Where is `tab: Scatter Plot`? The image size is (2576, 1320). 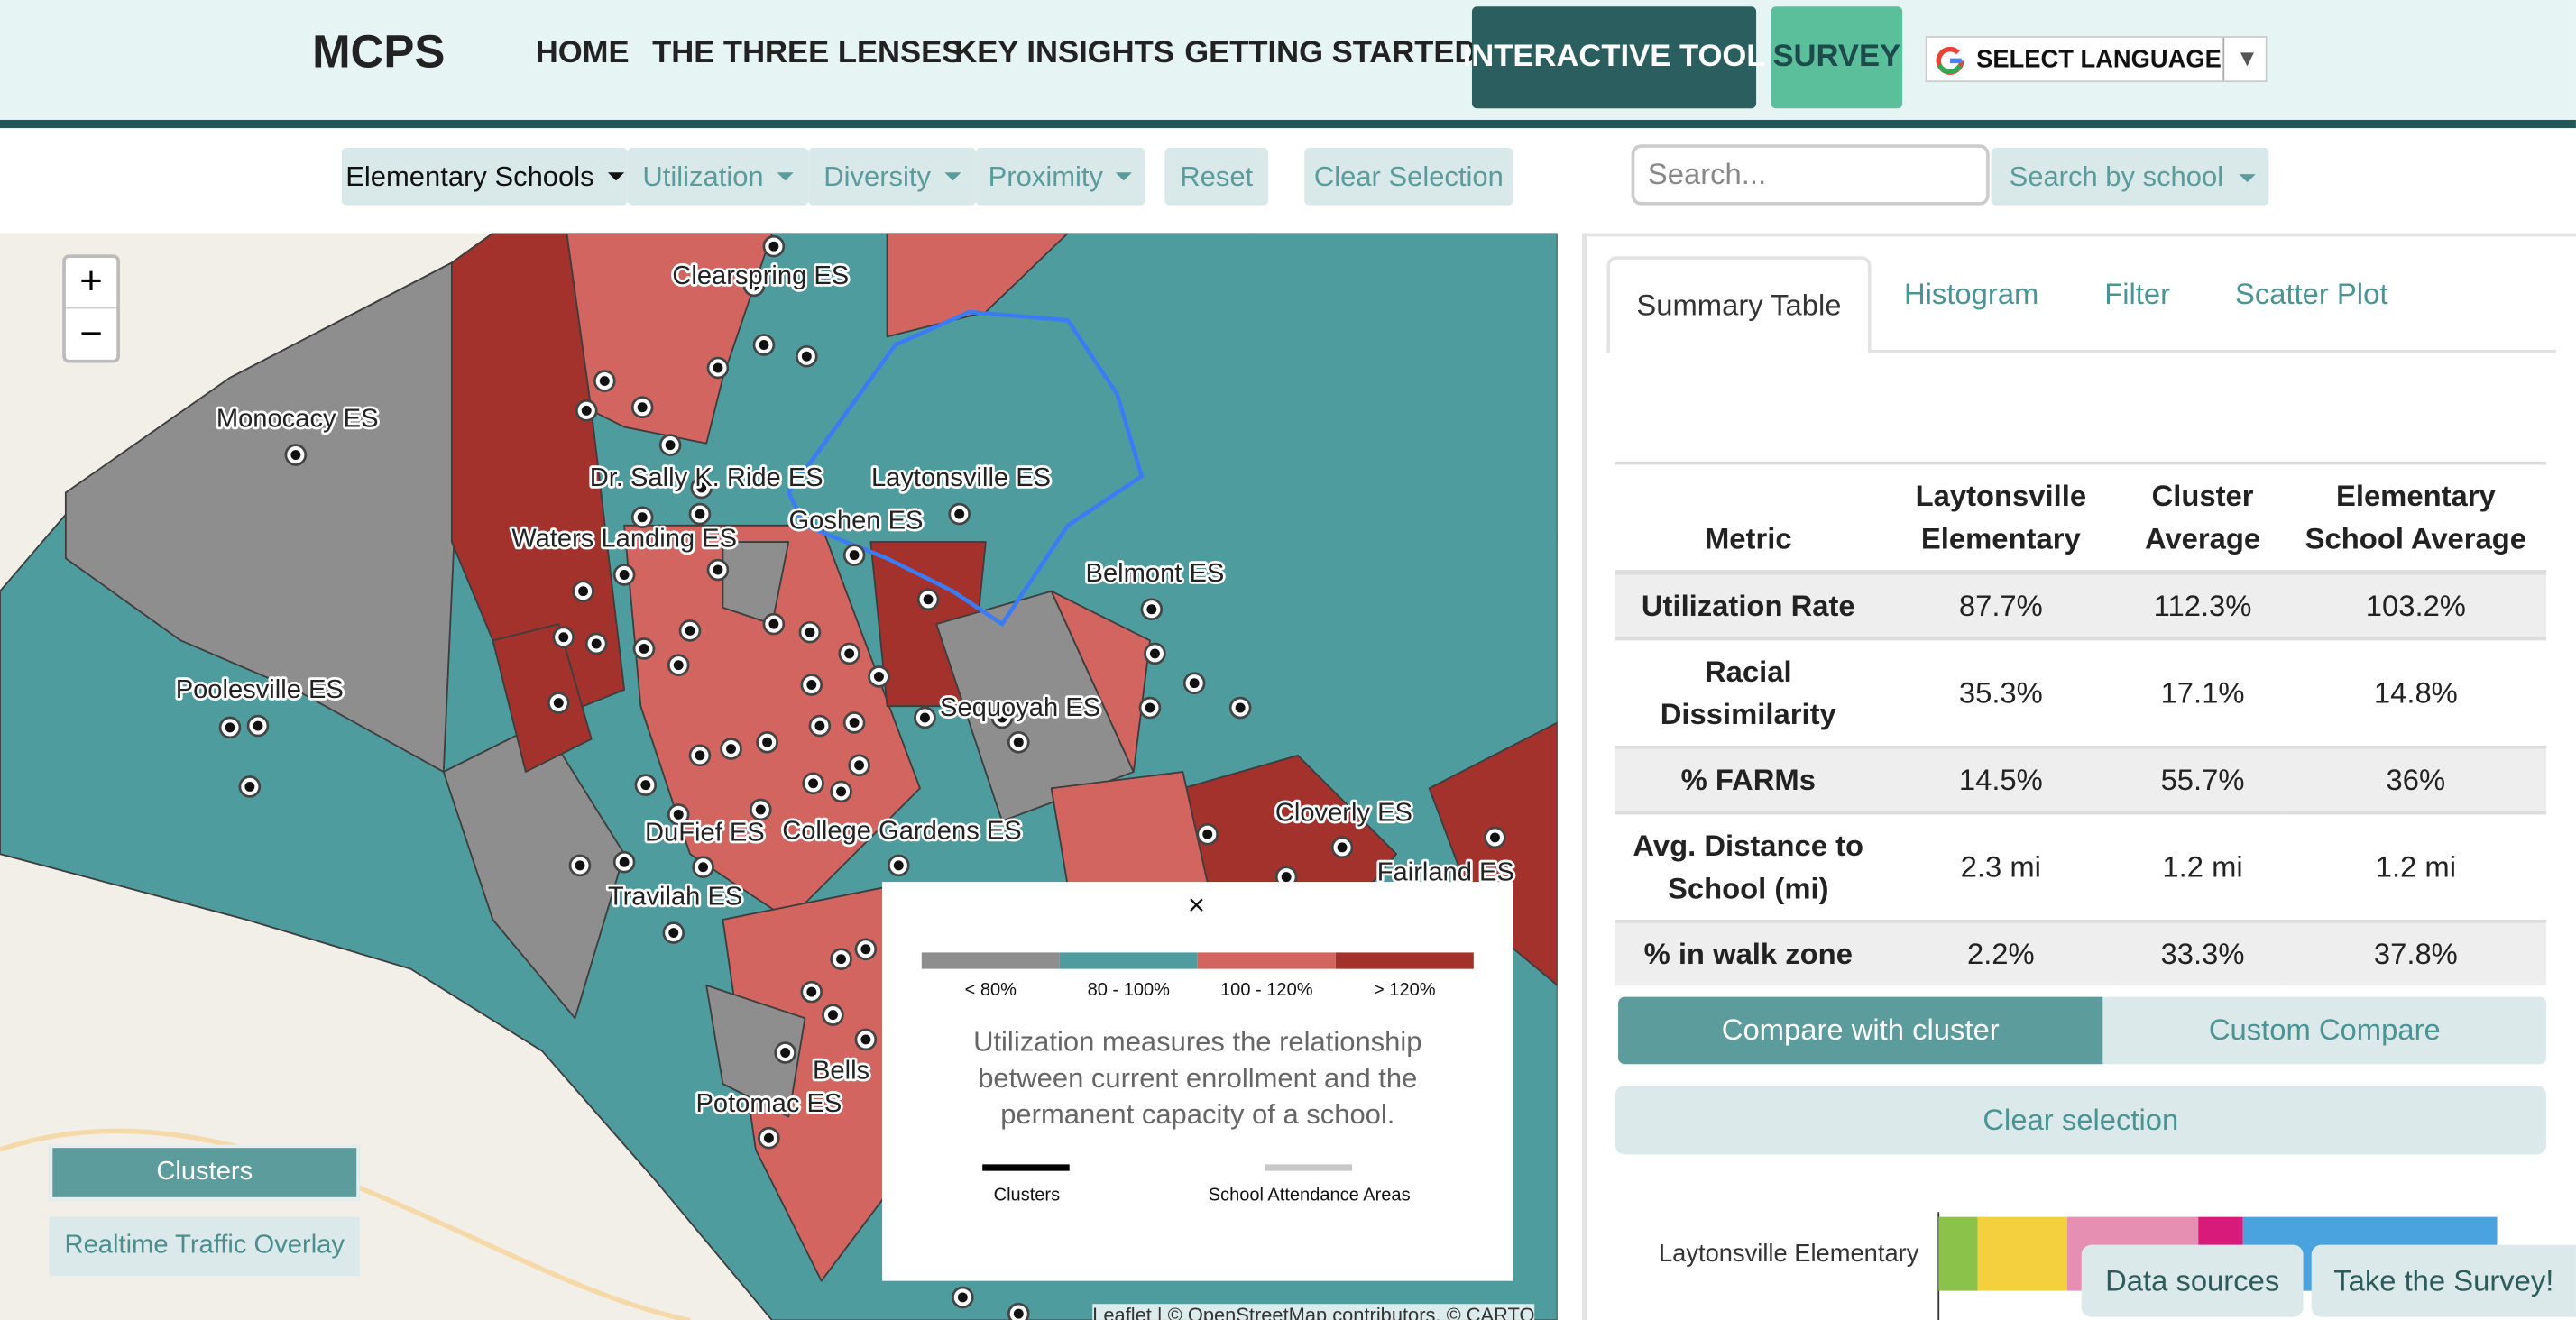
tab: Scatter Plot is located at coordinates (2311, 293).